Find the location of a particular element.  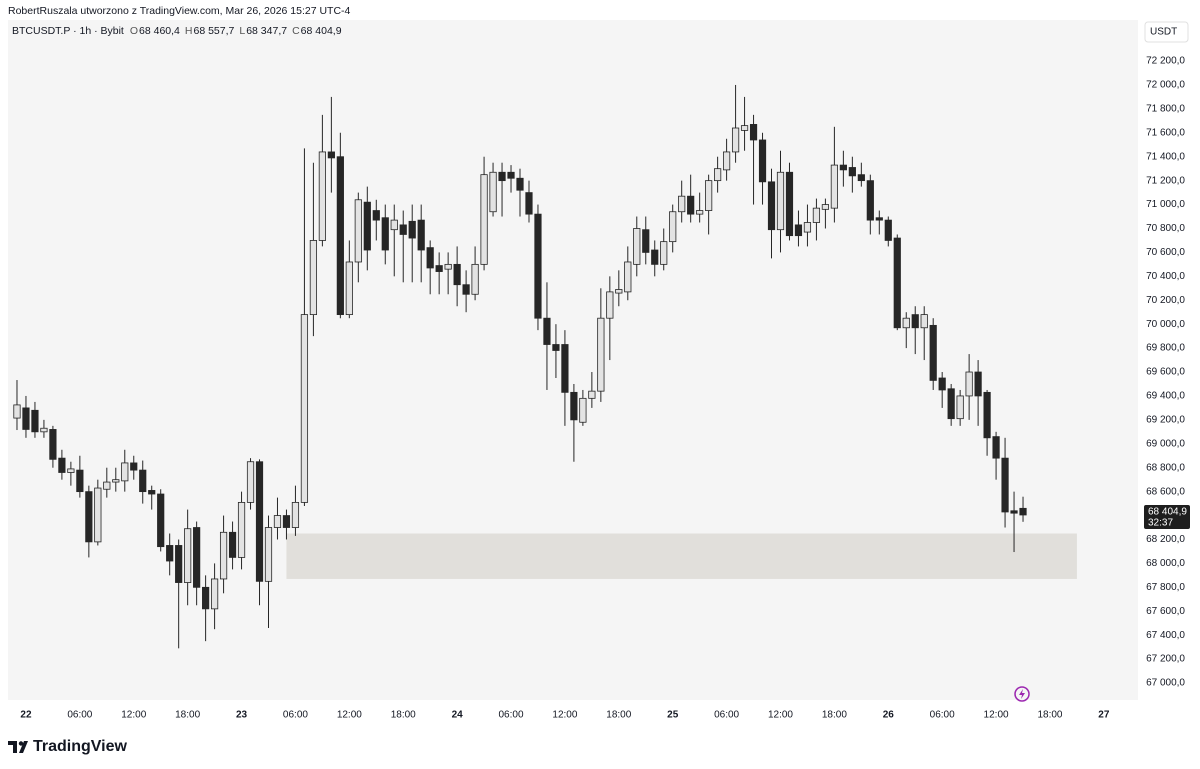

ohlc-value: 68 557,7 is located at coordinates (213, 31).